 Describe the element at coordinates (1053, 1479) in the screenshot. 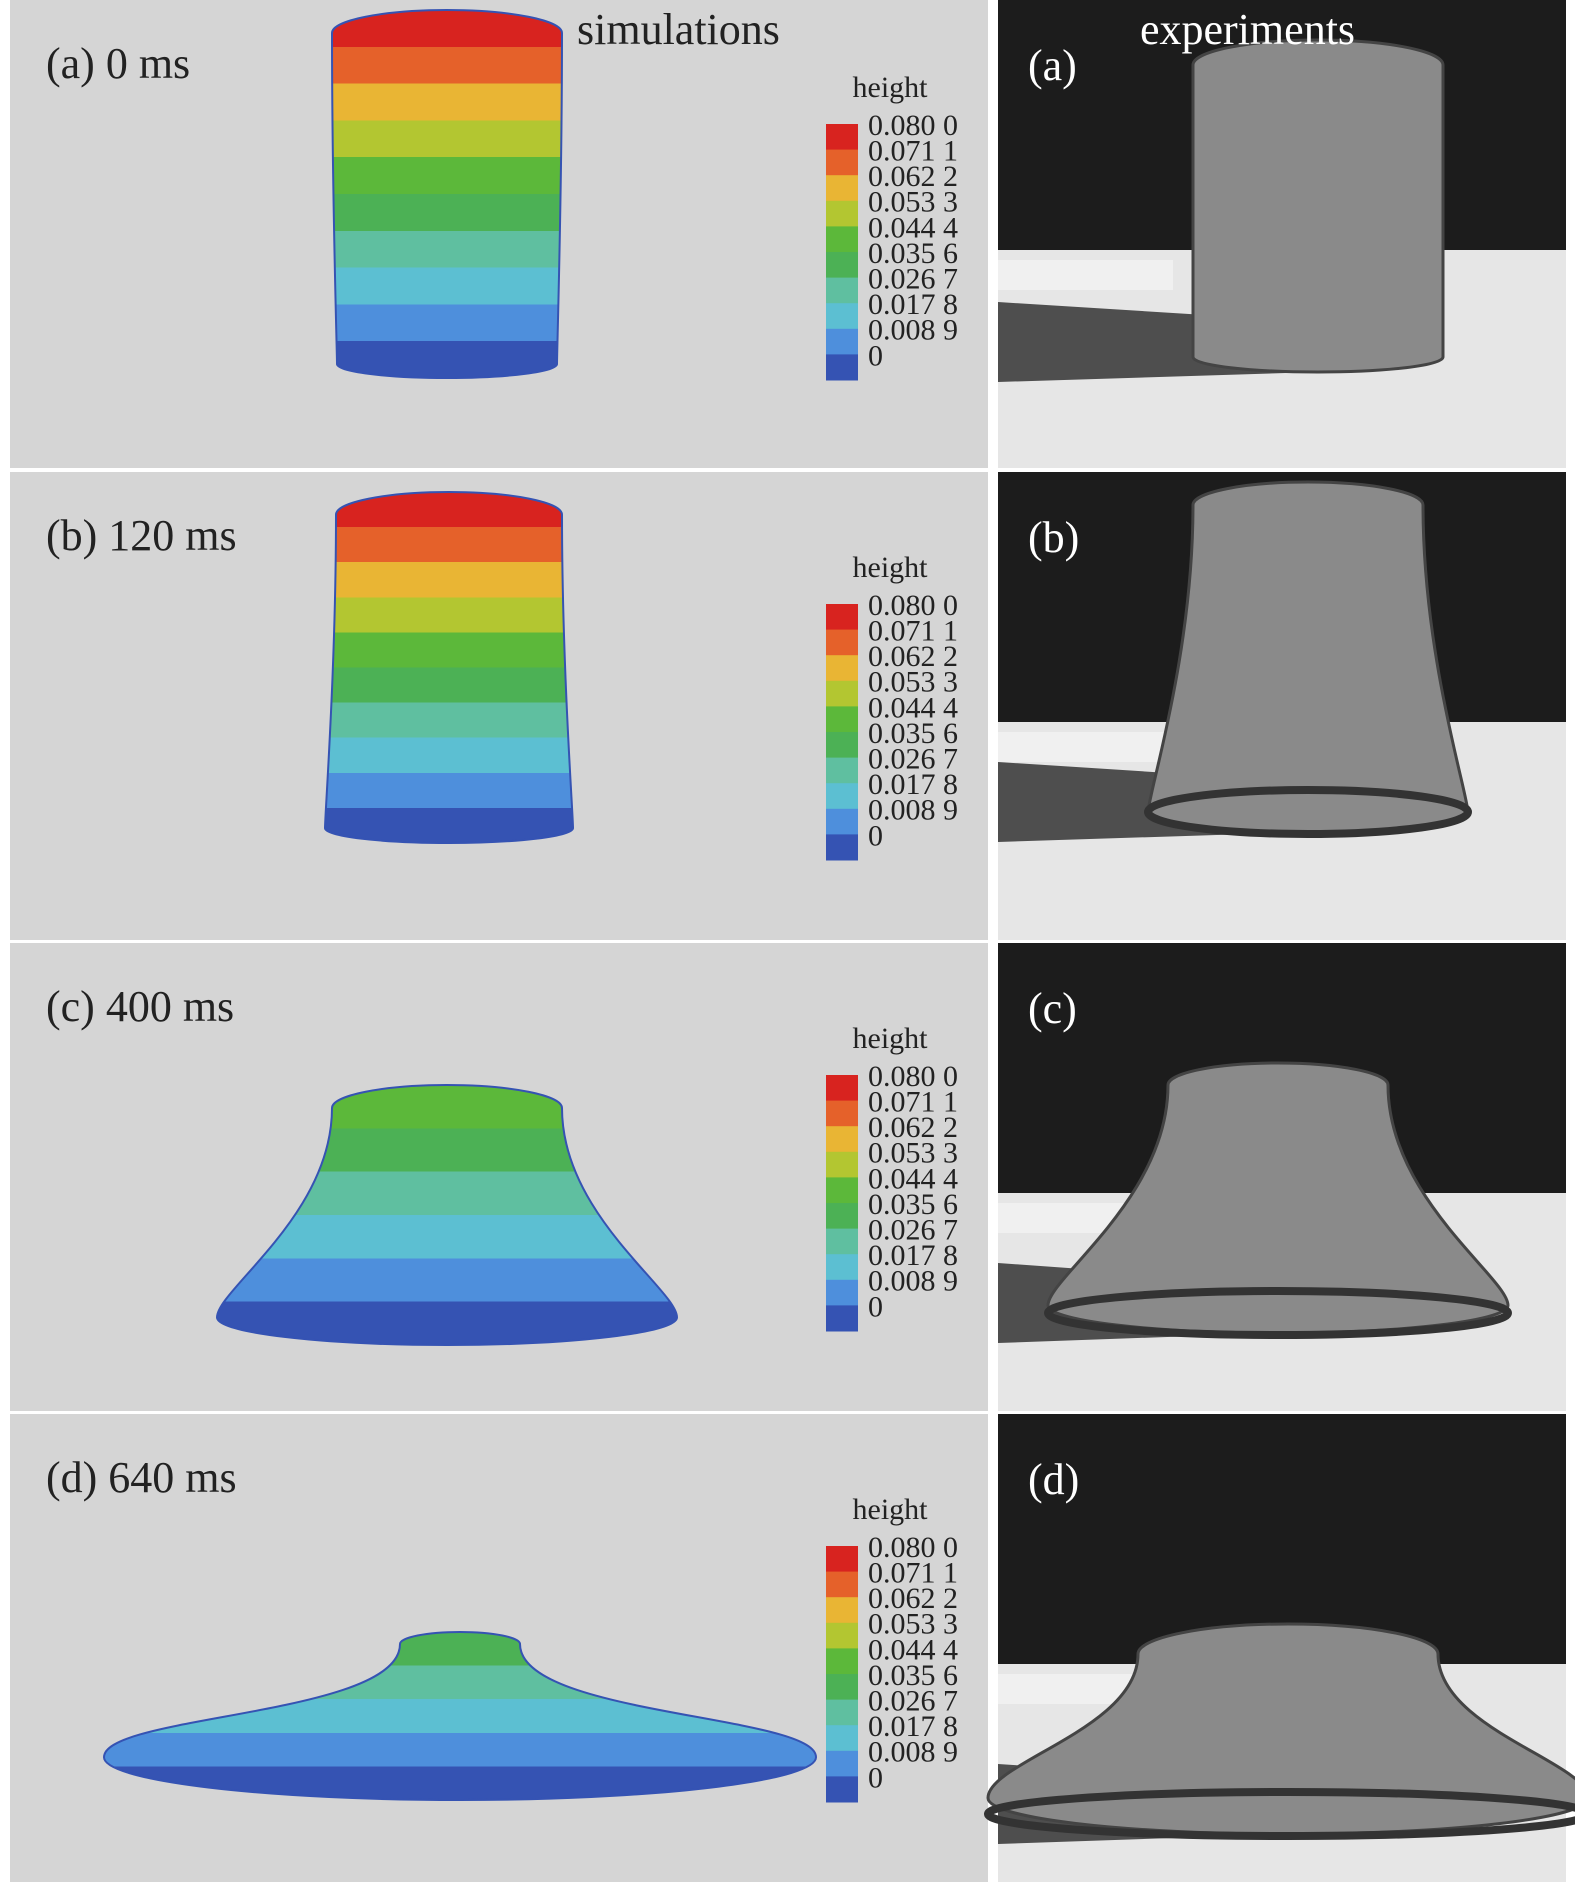

I see `experiment-label: (d)` at that location.